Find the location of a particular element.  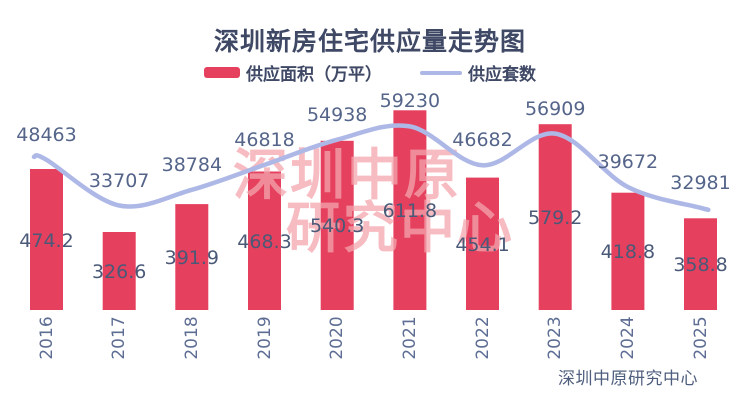

bar-2020 is located at coordinates (337, 225).